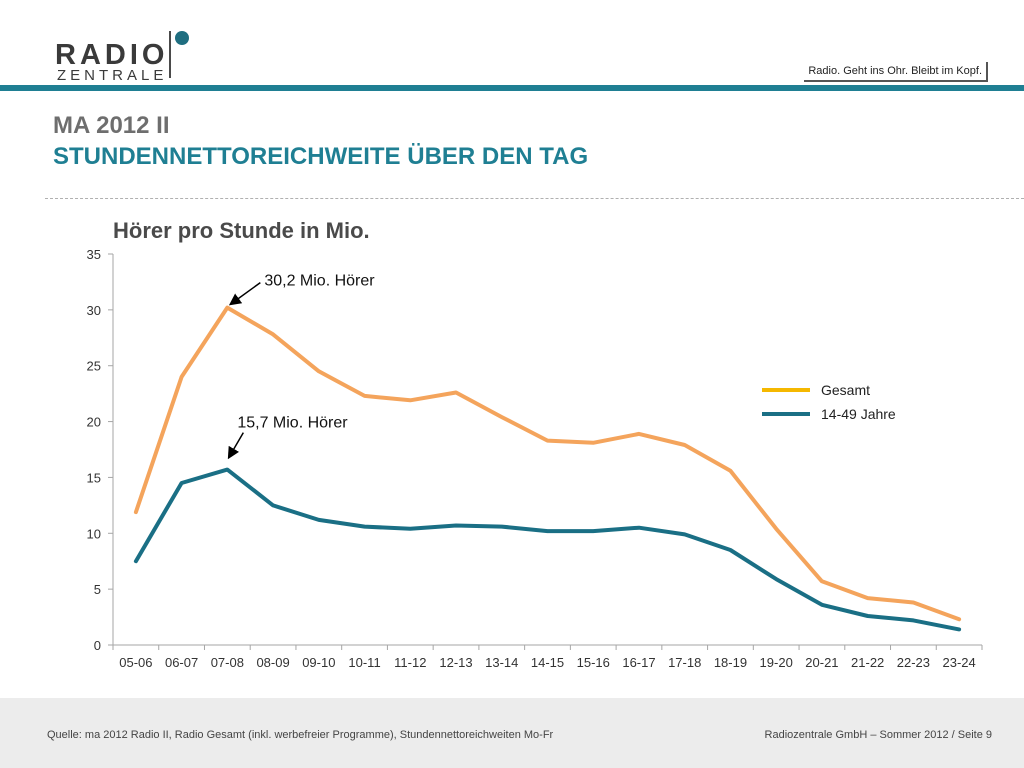  Describe the element at coordinates (94, 422) in the screenshot. I see `y-tick-label: 20` at that location.